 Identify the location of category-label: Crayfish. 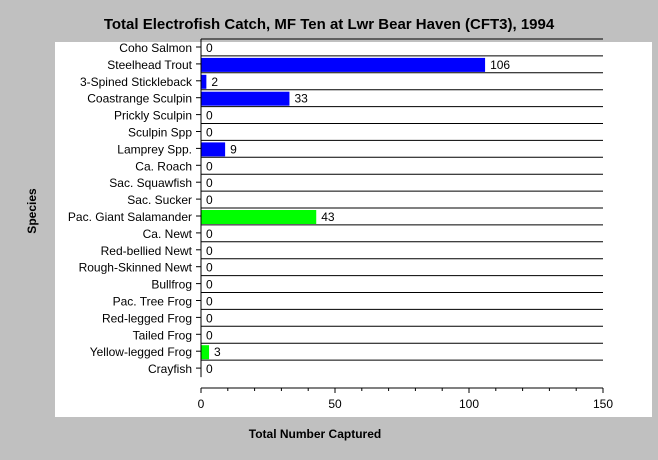
(170, 369).